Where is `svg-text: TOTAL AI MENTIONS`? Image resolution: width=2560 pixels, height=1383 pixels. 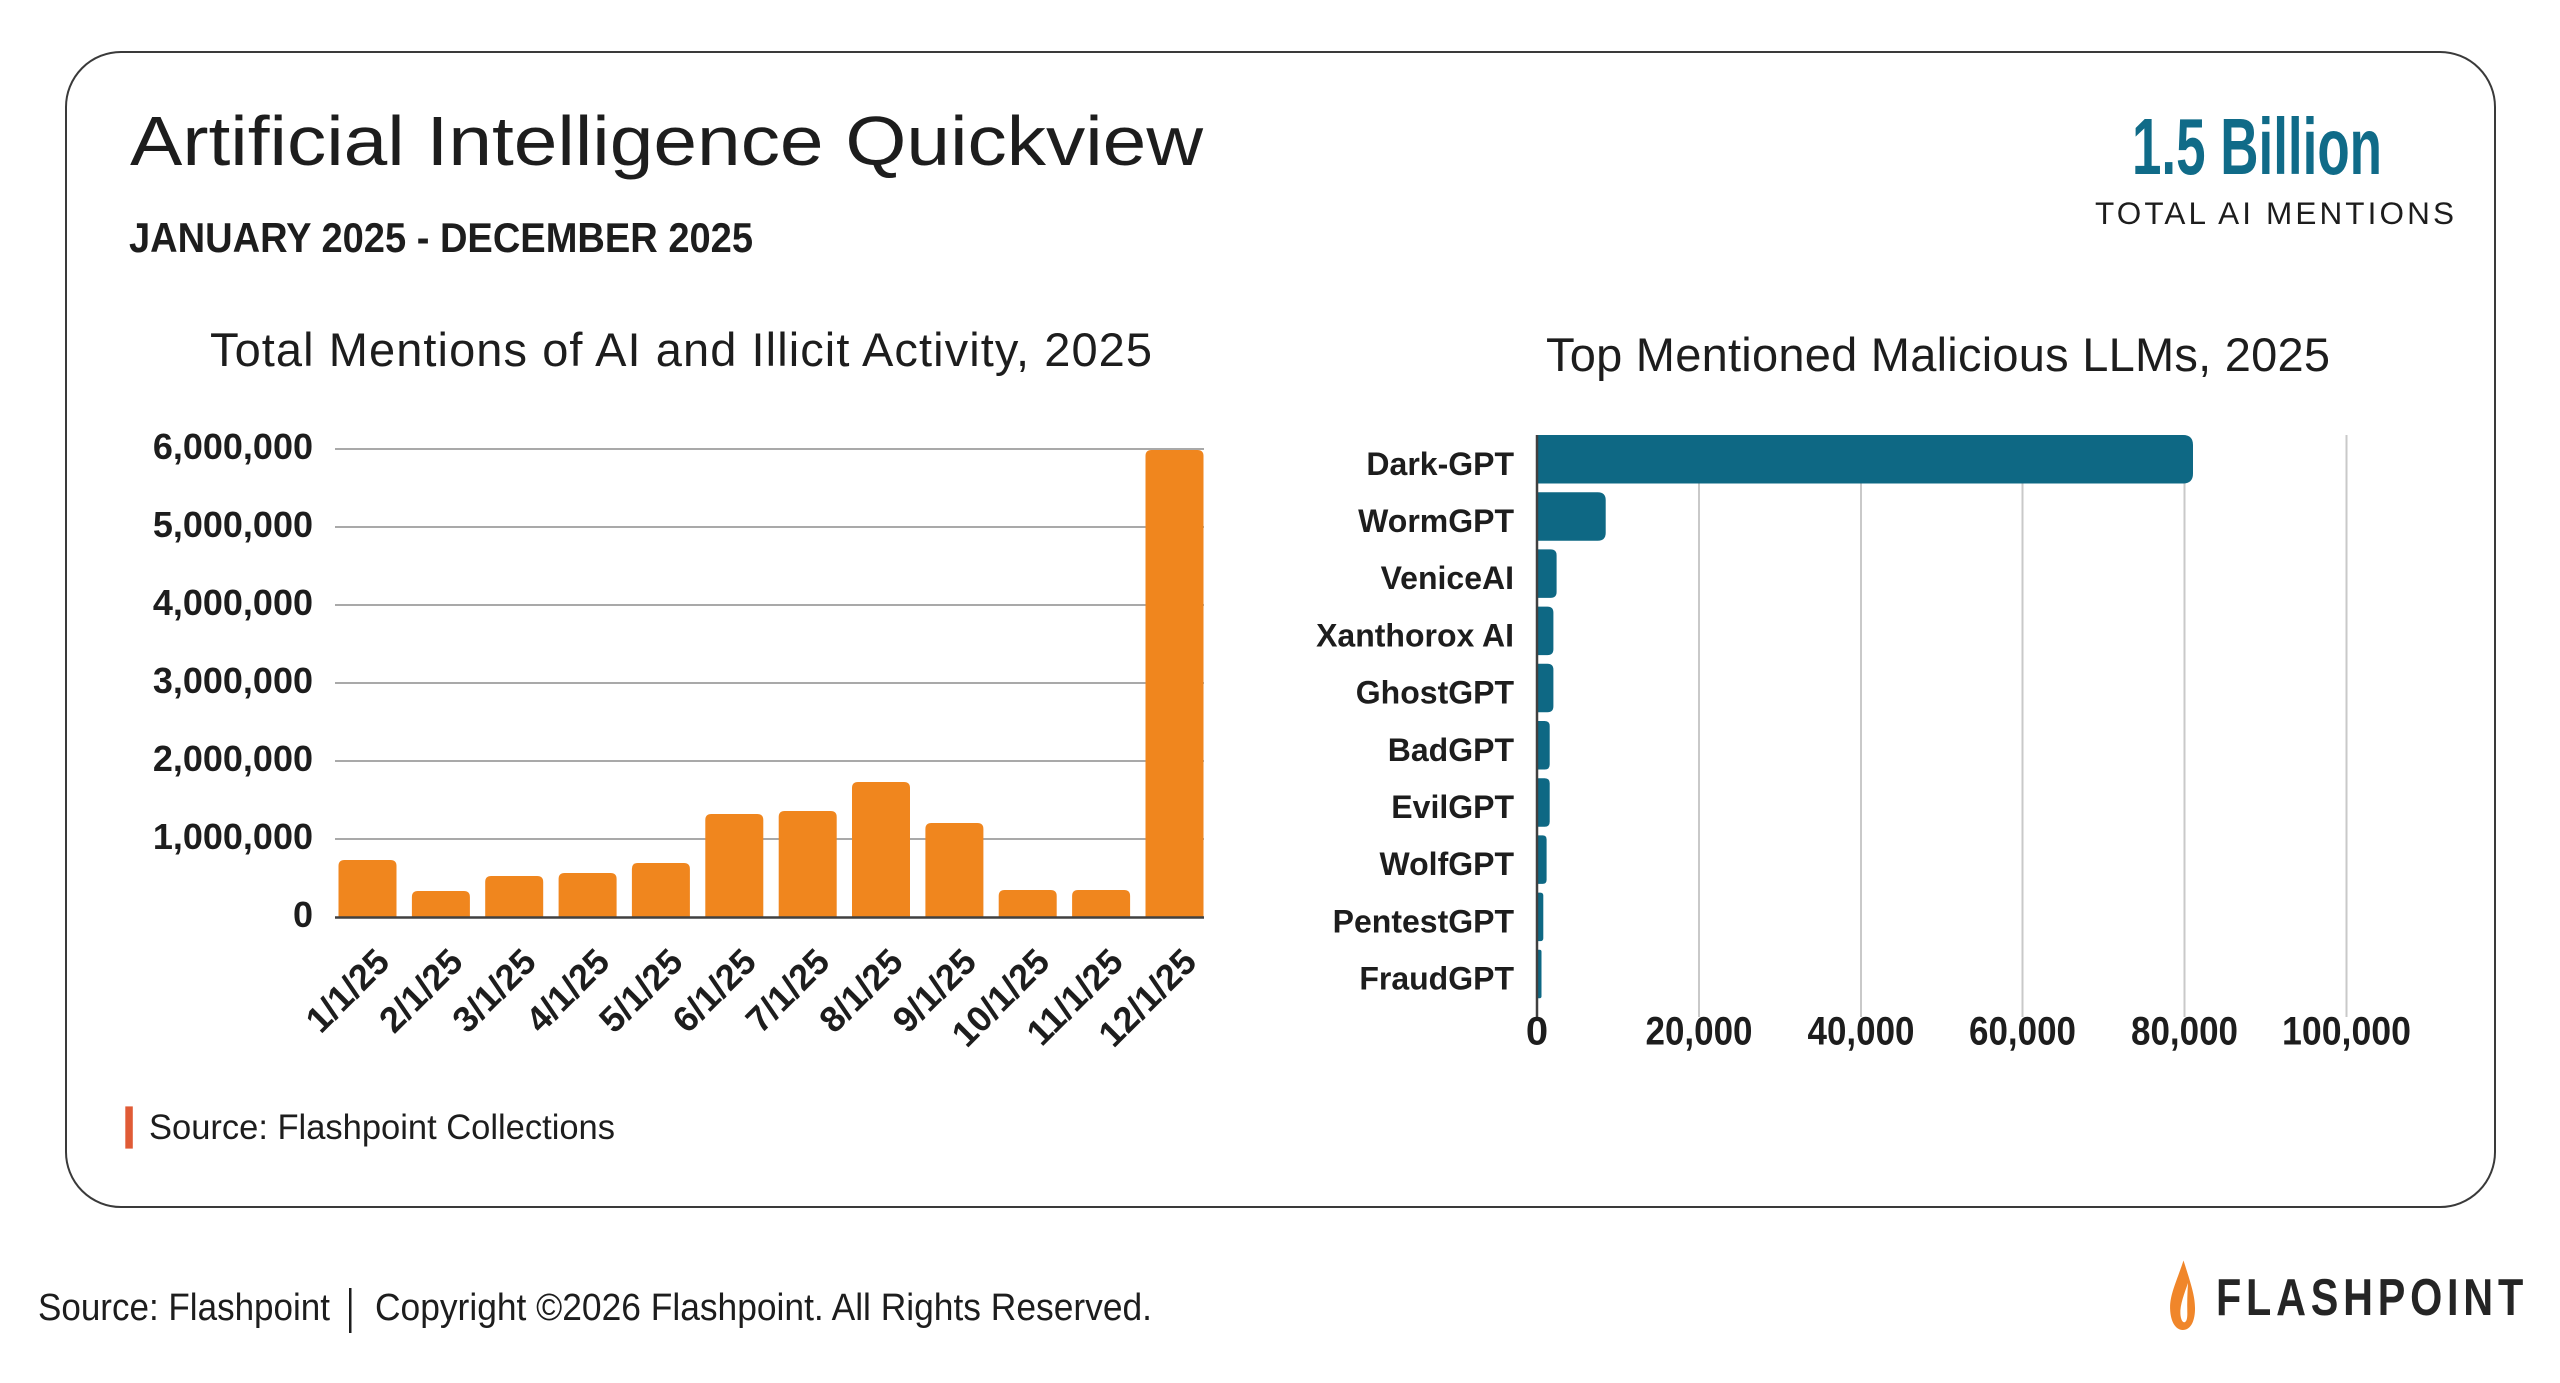 svg-text: TOTAL AI MENTIONS is located at coordinates (2274, 213).